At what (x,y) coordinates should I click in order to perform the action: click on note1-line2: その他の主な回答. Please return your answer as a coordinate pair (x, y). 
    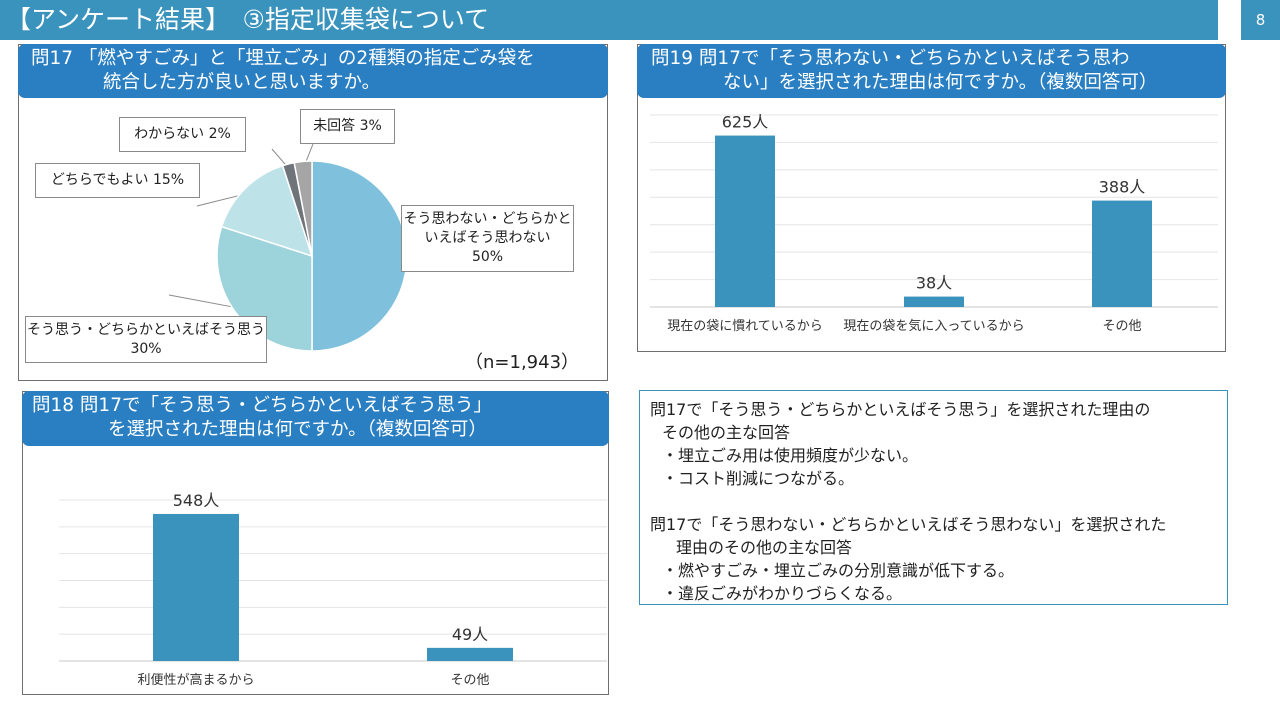
    Looking at the image, I should click on (726, 432).